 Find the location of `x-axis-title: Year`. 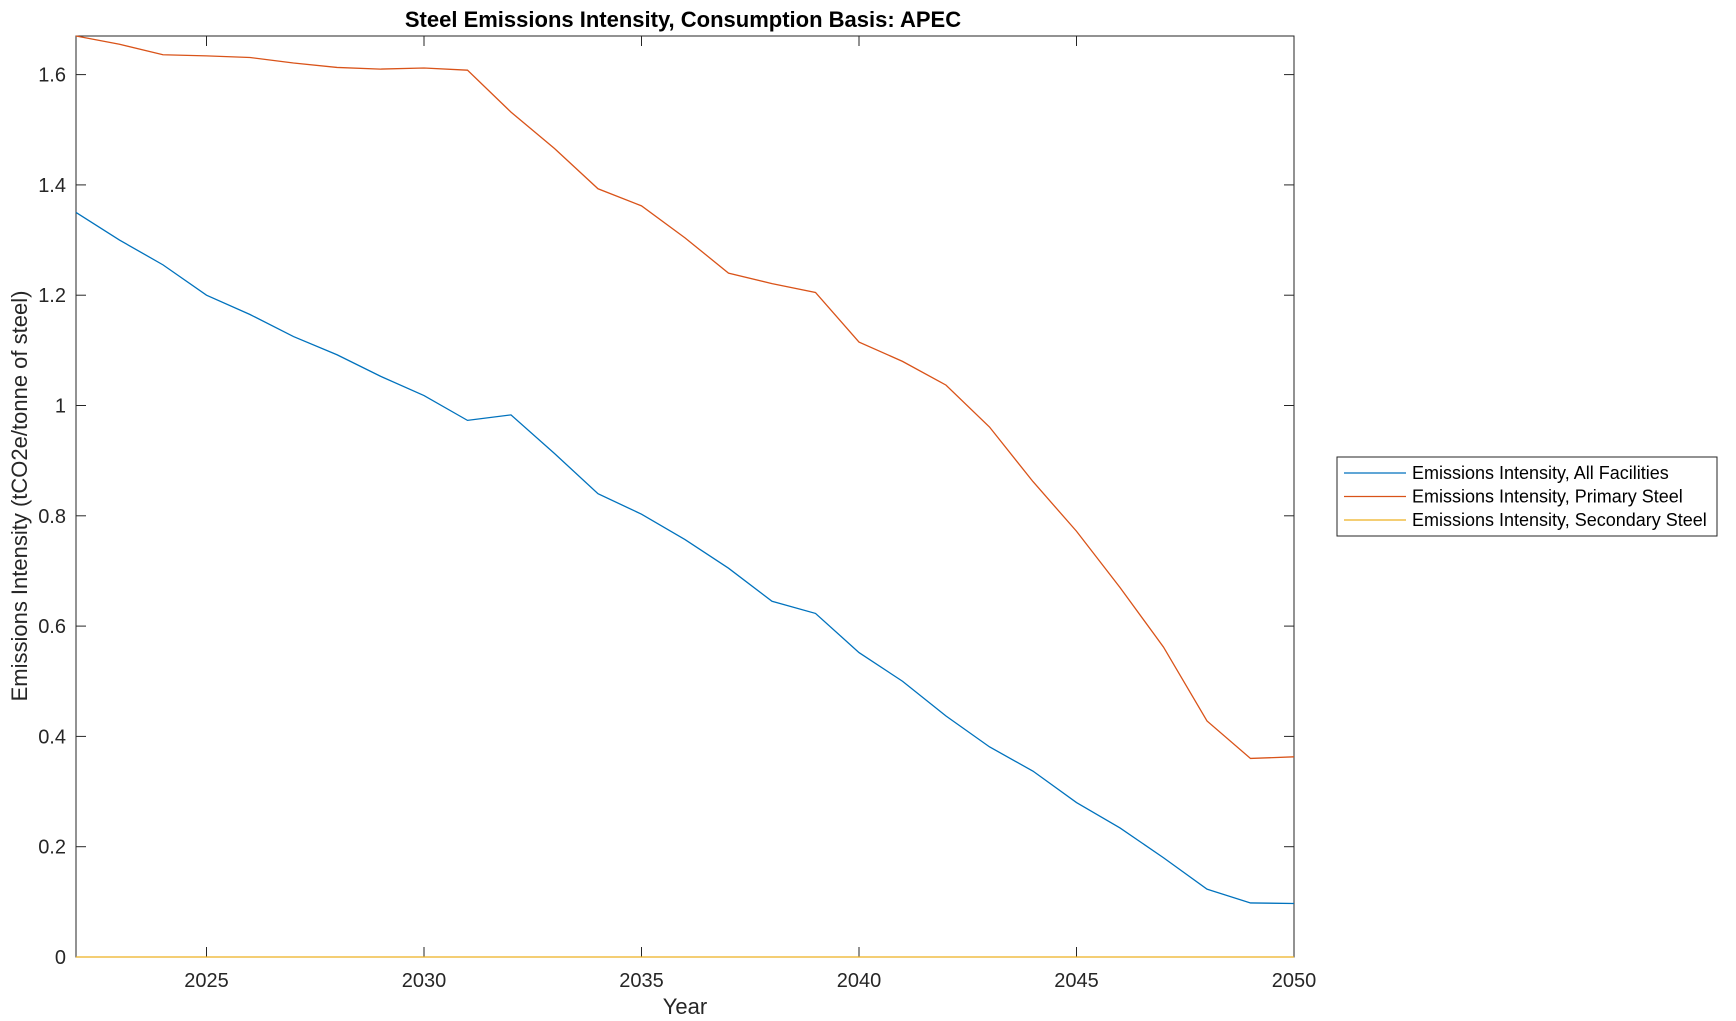

x-axis-title: Year is located at coordinates (685, 1006).